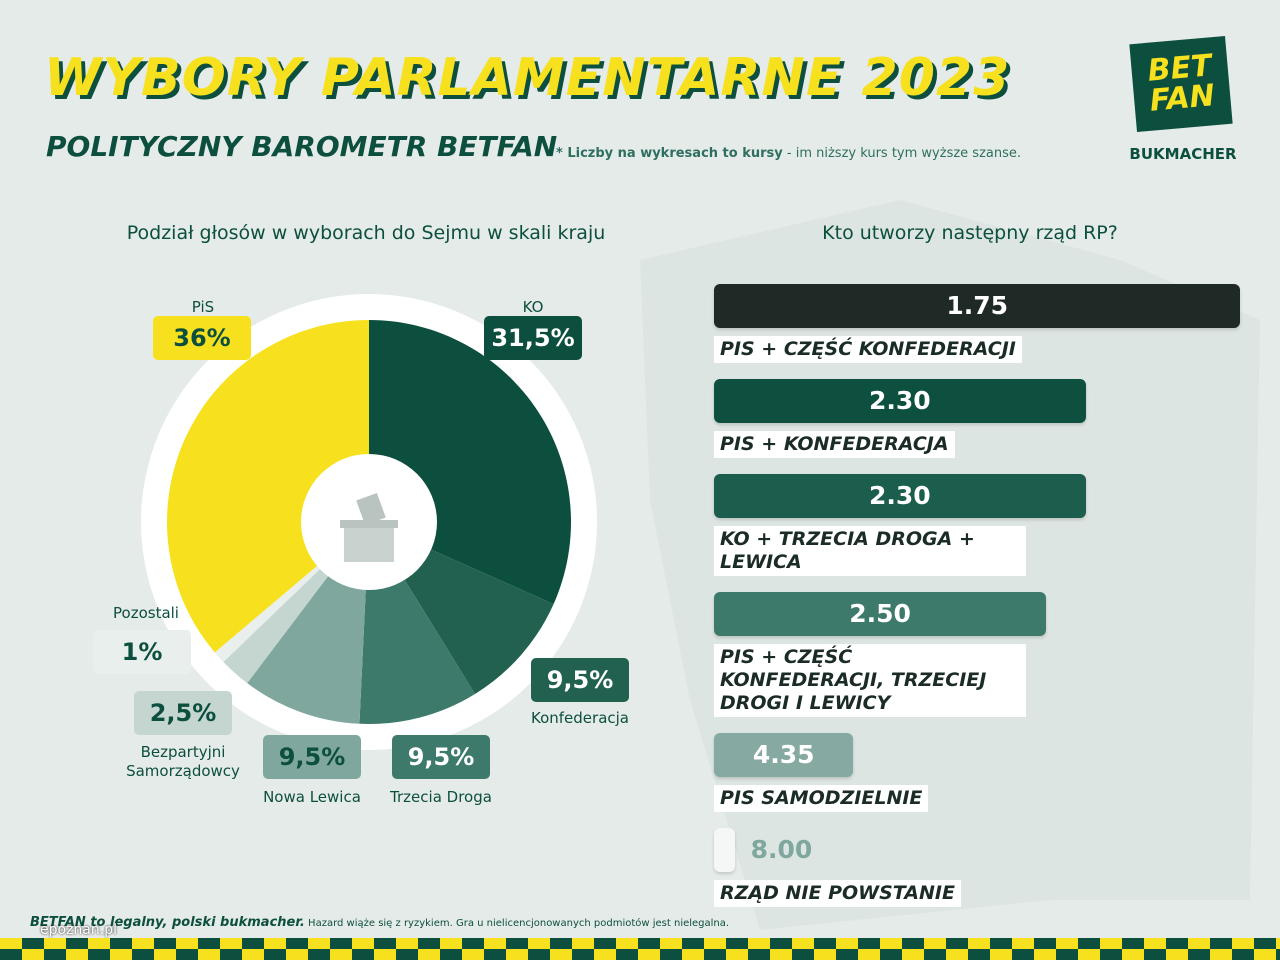 The image size is (1280, 960). Describe the element at coordinates (868, 349) in the screenshot. I see `bar-category-label: PIS + CZĘŚĆ KONFEDERACJI` at that location.